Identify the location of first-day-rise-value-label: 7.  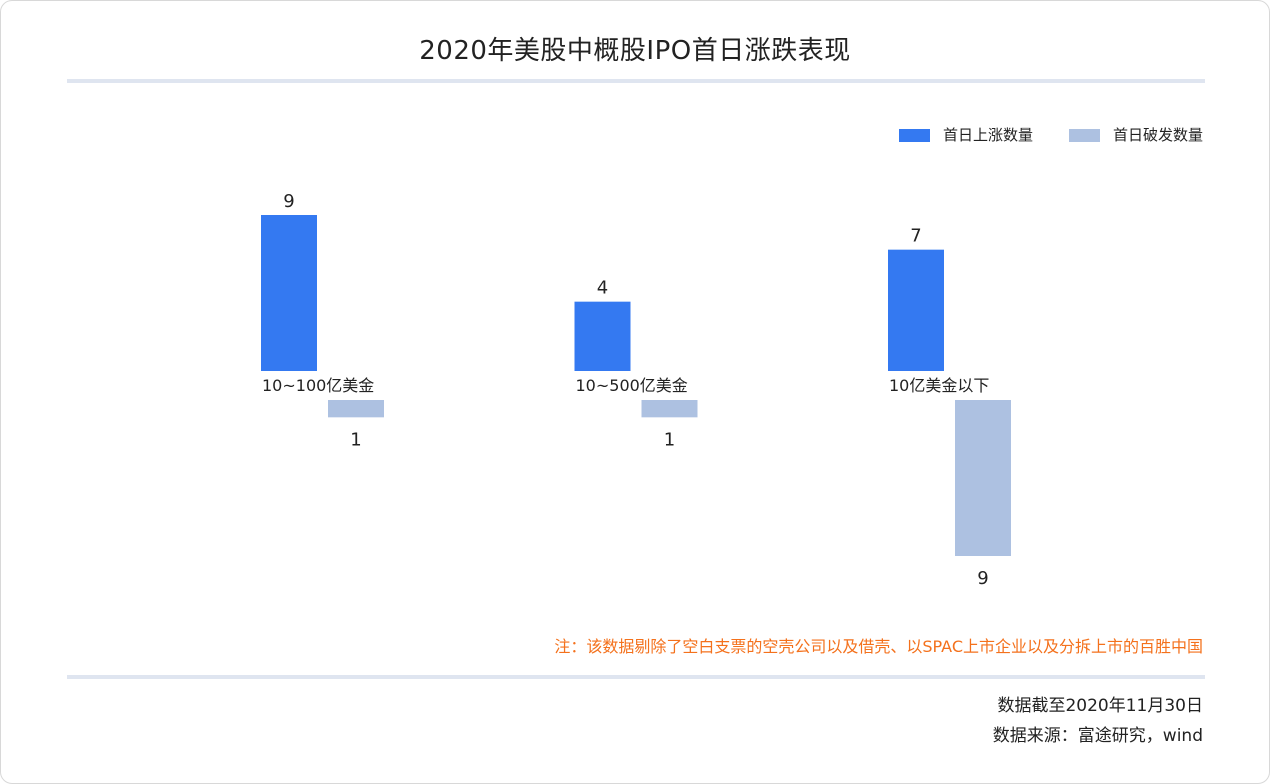
(915, 236).